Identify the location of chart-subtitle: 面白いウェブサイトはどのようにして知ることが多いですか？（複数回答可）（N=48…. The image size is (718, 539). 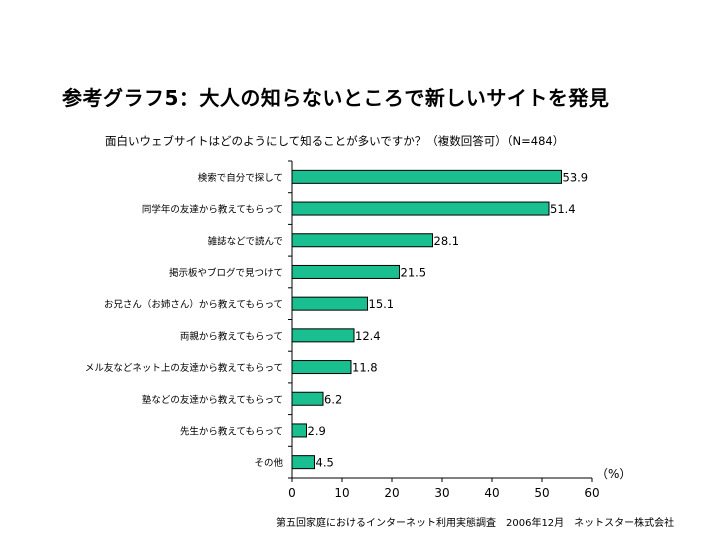
(335, 141).